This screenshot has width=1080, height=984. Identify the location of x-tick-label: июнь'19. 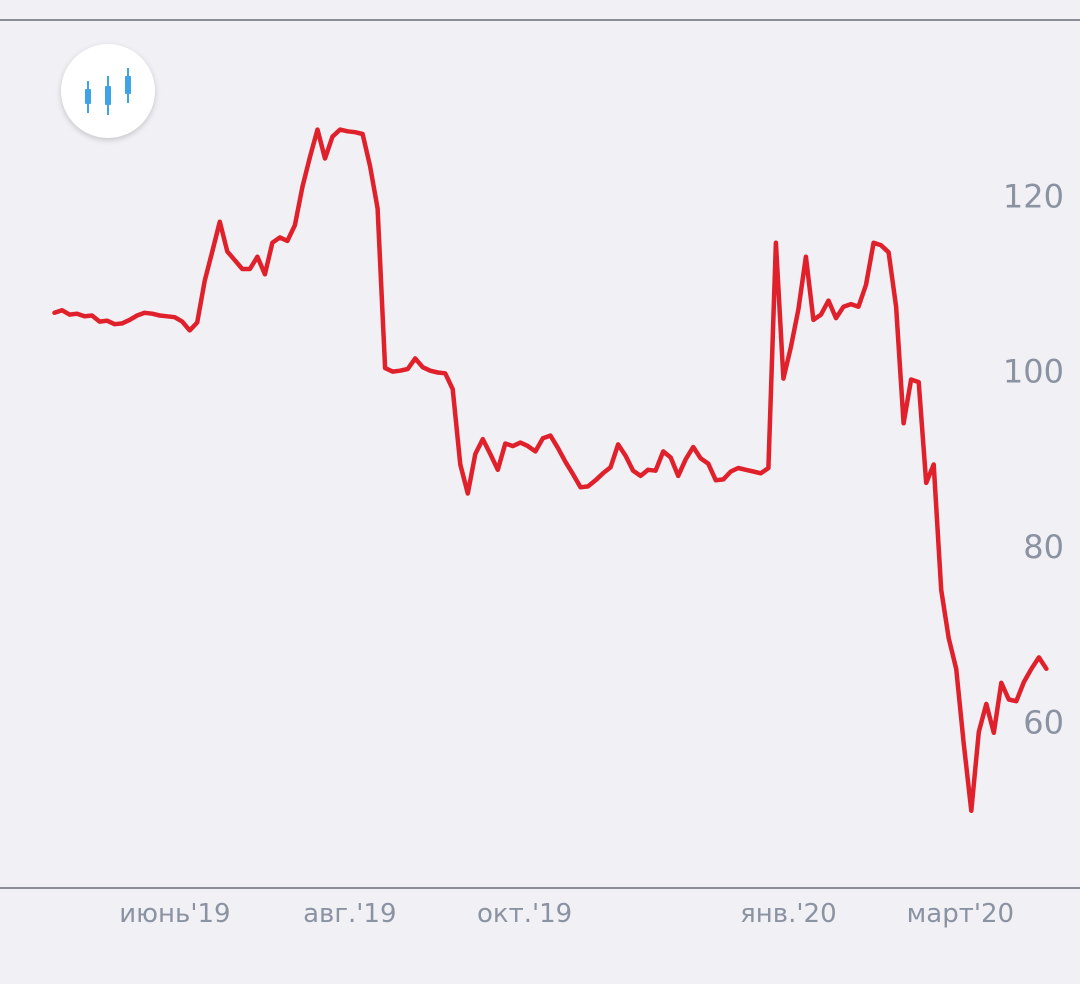
(174, 914).